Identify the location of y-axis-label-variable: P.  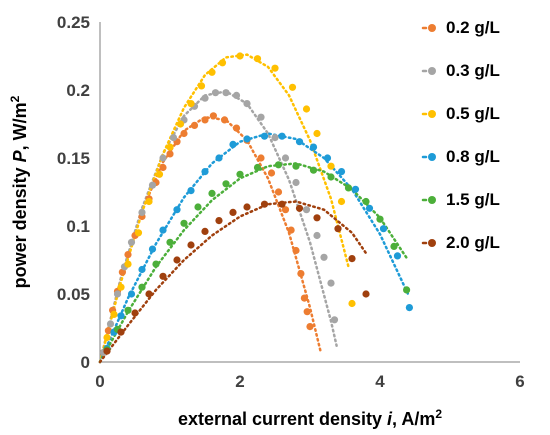
(20, 155).